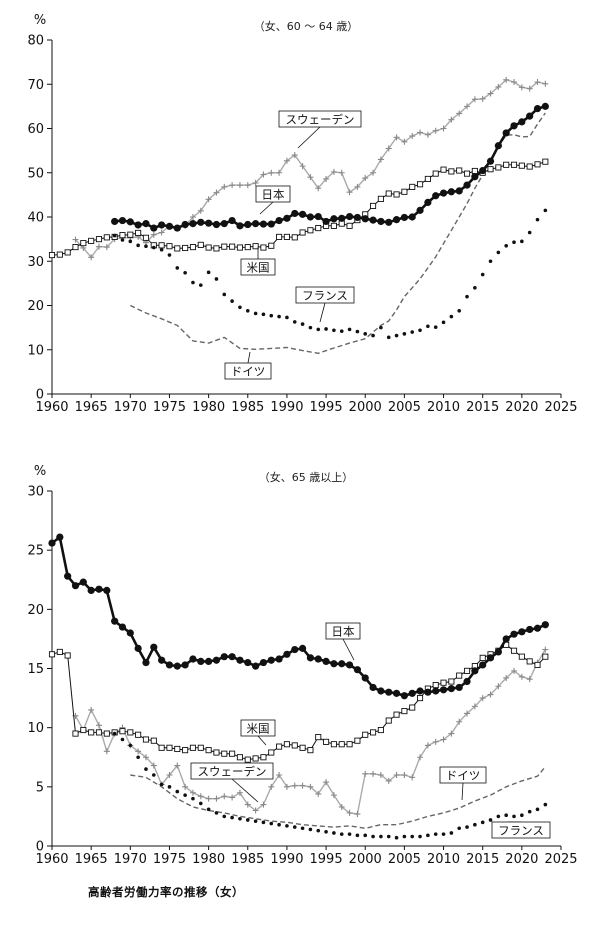  What do you see at coordinates (306, 477) in the screenshot?
I see `chart-subtitle: （女、65 歳以上）` at bounding box center [306, 477].